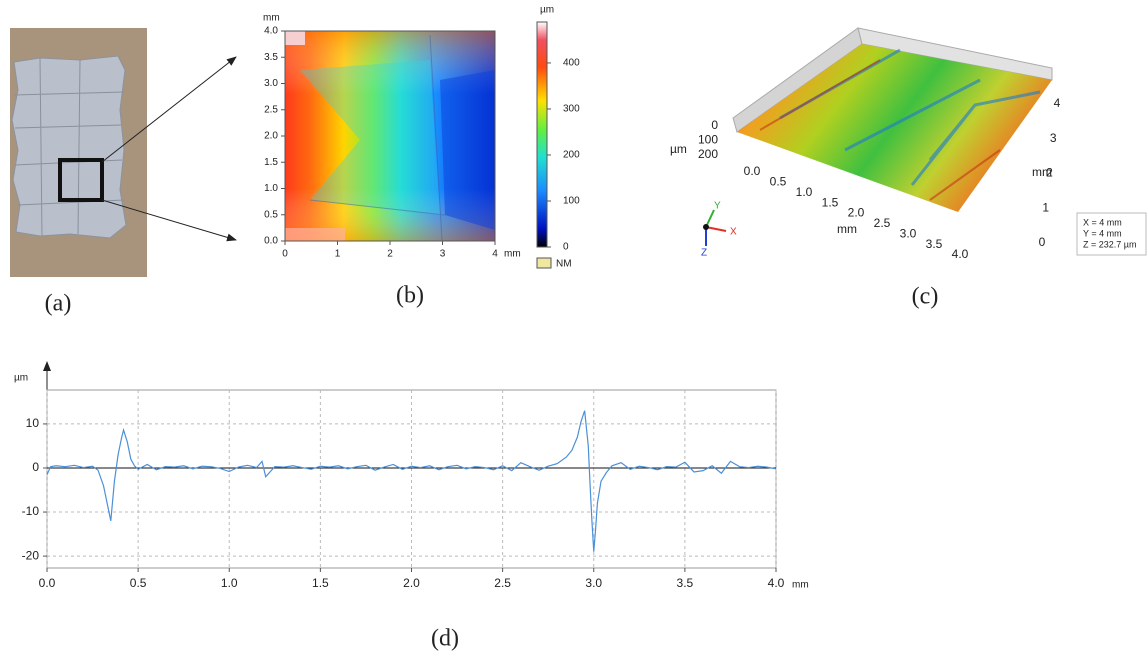 The height and width of the screenshot is (660, 1148). What do you see at coordinates (390, 254) in the screenshot?
I see `x-tick-label: 2` at bounding box center [390, 254].